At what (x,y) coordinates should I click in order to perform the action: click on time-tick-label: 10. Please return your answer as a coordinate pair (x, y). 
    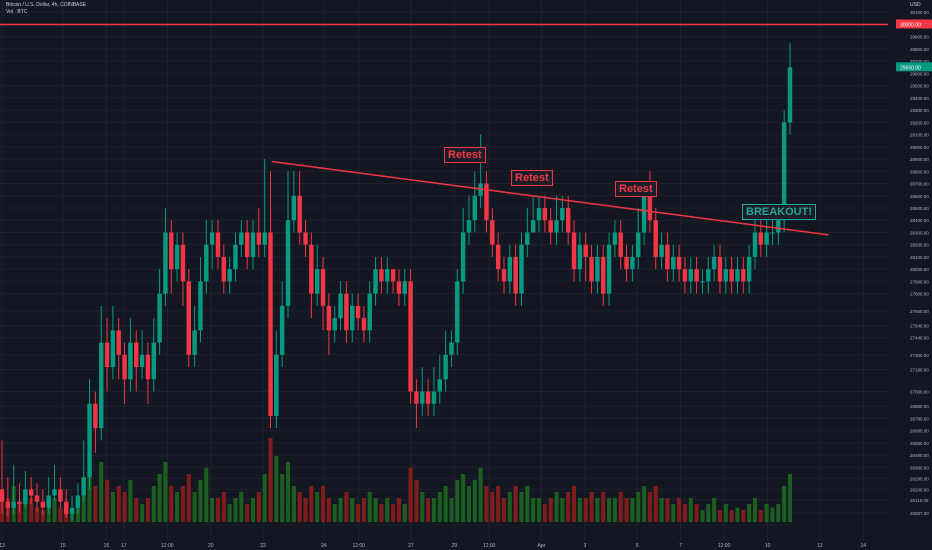
    Looking at the image, I should click on (768, 546).